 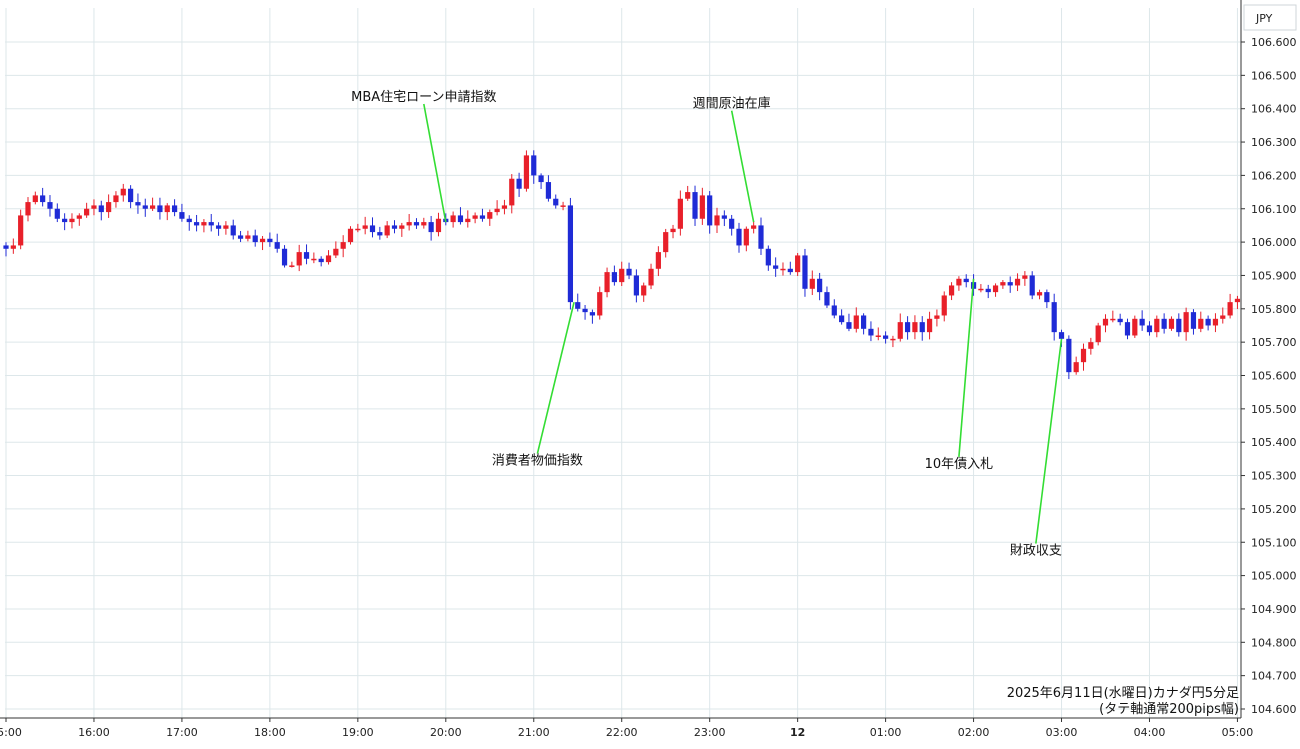 I want to click on y-tick-label: 105.400, so click(x=1274, y=442).